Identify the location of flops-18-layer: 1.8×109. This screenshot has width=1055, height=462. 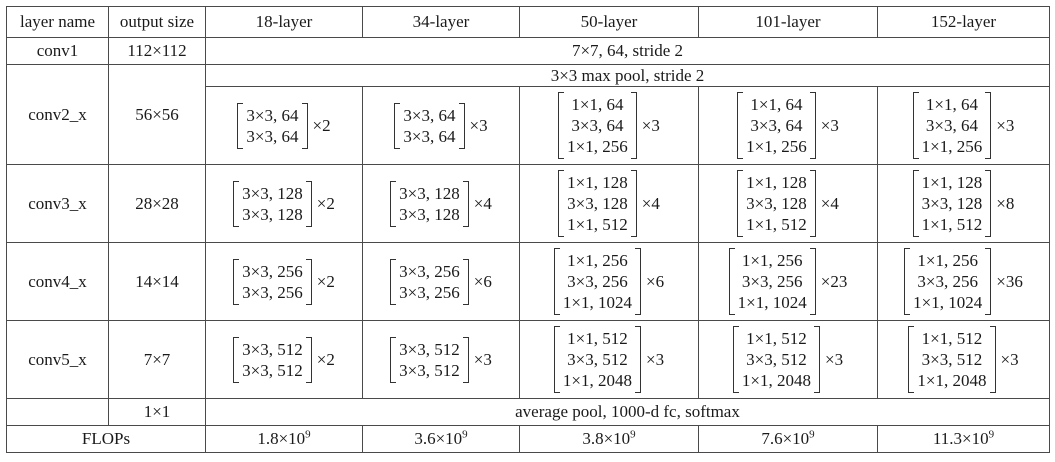
(284, 439).